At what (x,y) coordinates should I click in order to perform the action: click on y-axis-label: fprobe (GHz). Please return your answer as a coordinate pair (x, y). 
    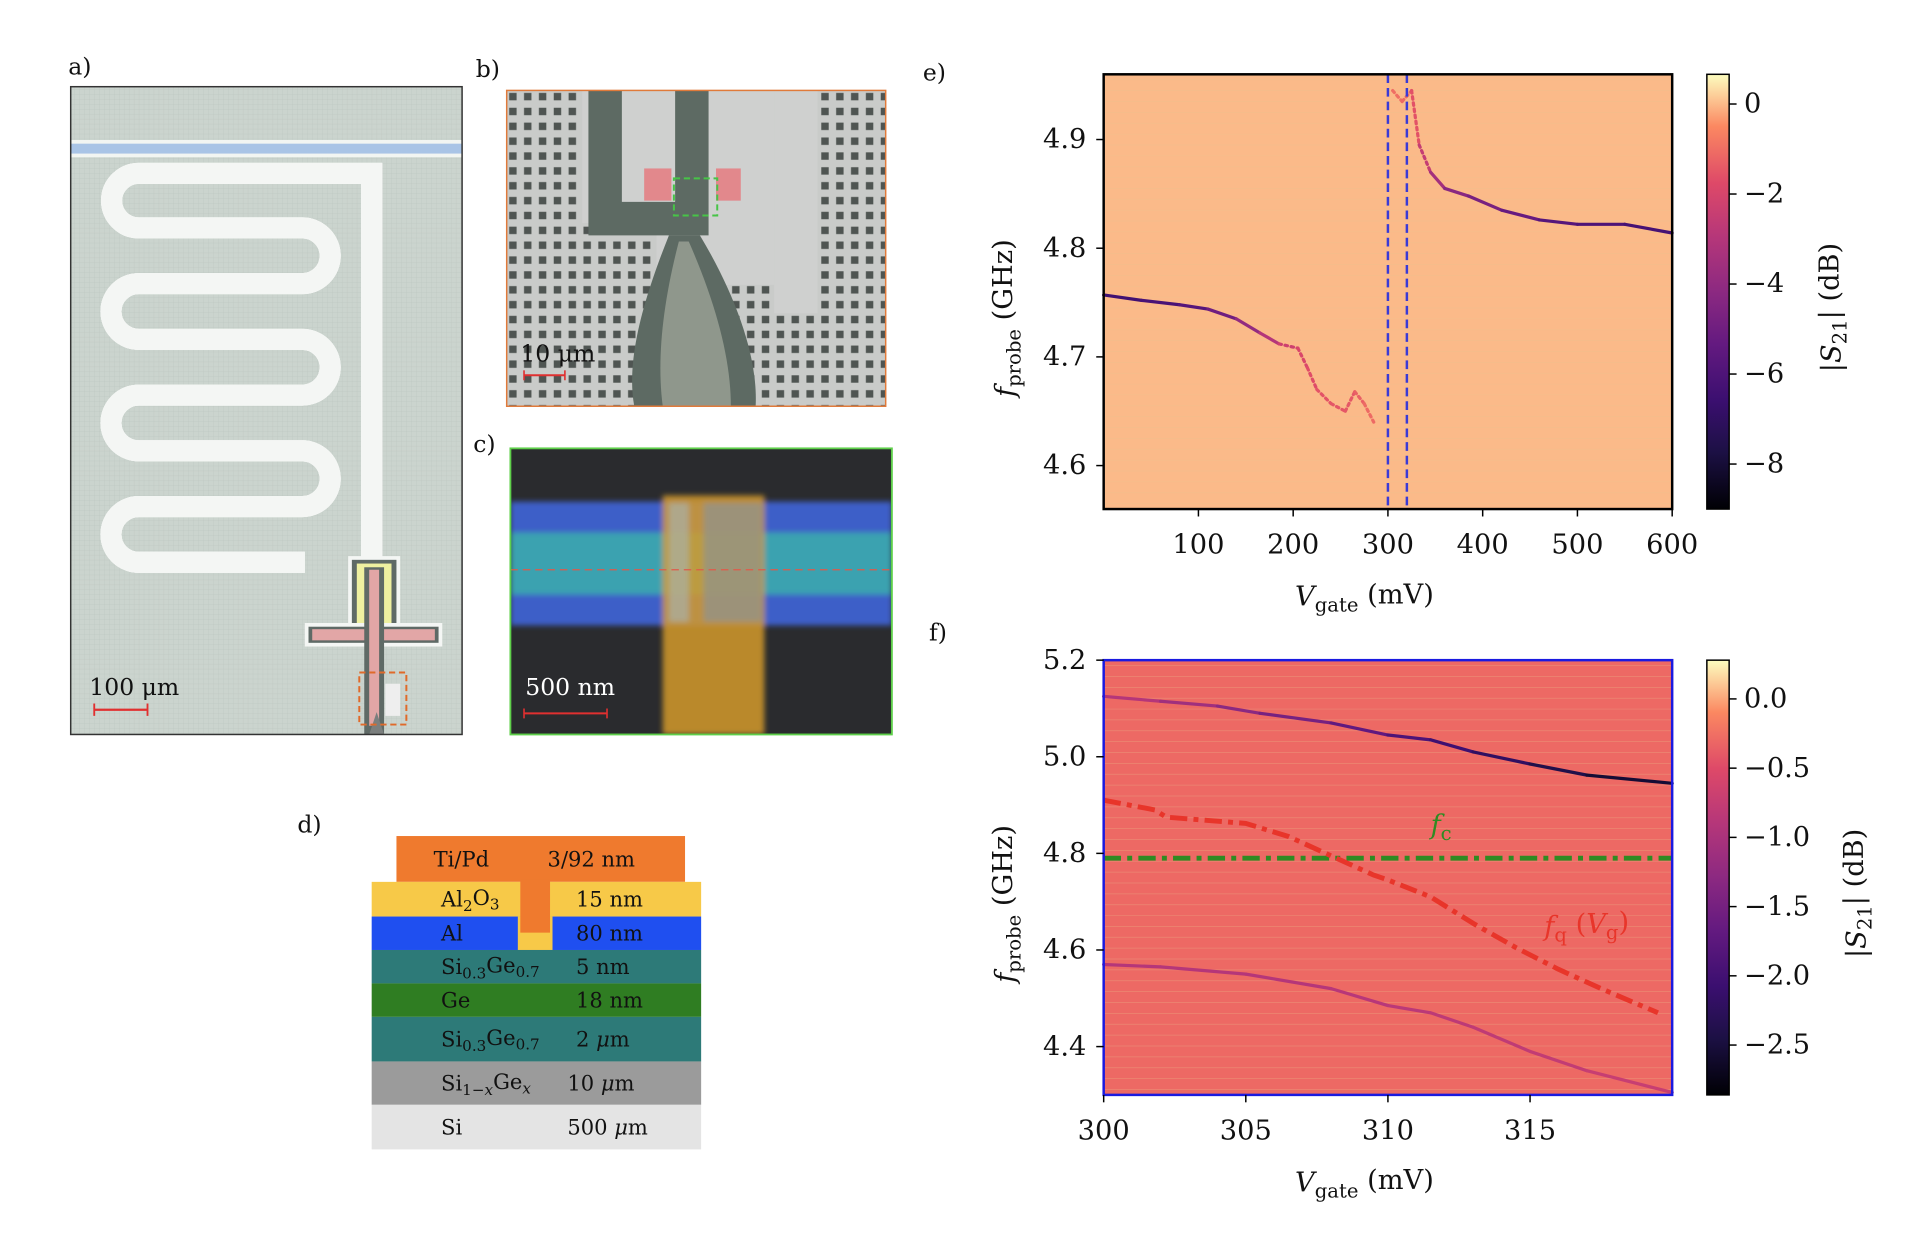
    Looking at the image, I should click on (1006, 319).